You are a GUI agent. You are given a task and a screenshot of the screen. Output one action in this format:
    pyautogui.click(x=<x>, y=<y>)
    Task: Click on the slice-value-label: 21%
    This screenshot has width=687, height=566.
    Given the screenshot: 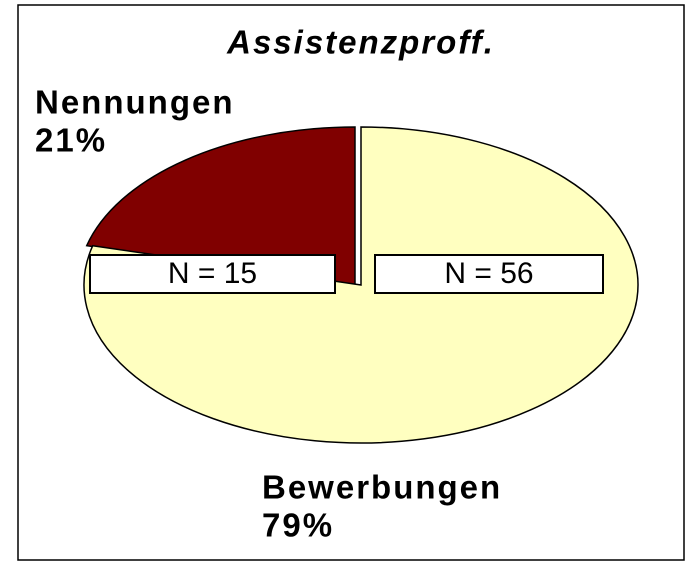 What is the action you would take?
    pyautogui.click(x=71, y=140)
    